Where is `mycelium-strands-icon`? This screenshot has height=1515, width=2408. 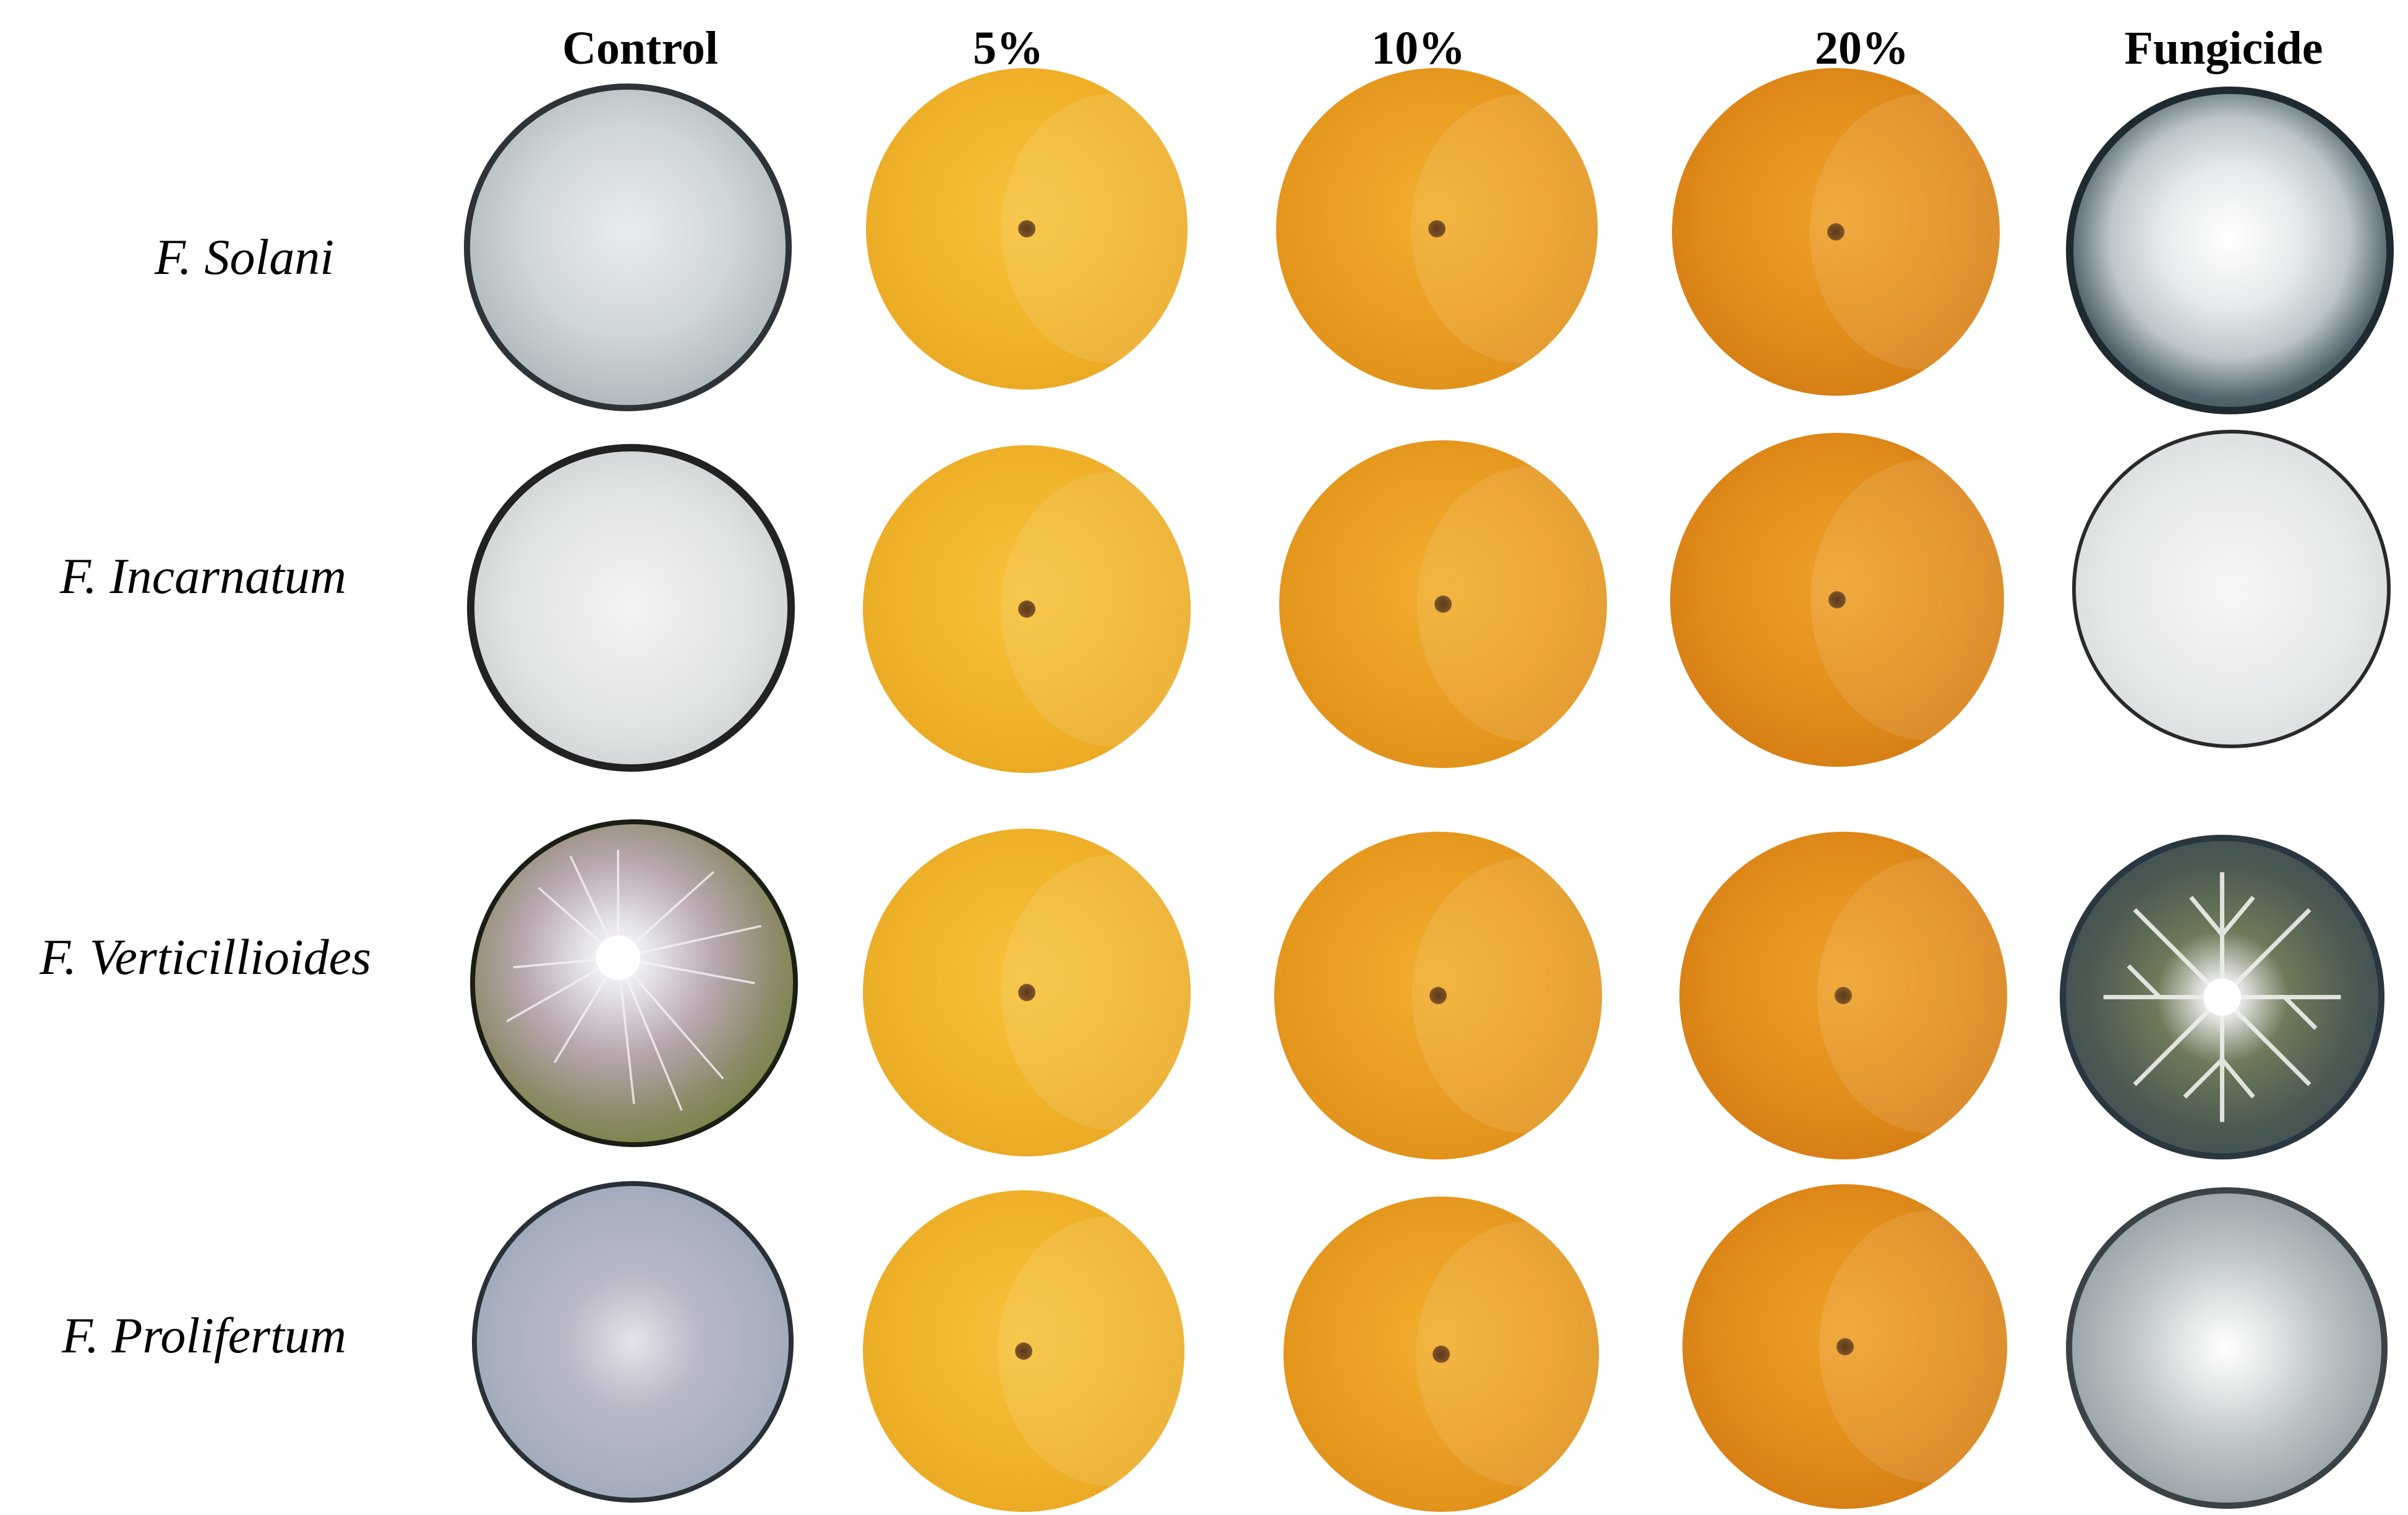 mycelium-strands-icon is located at coordinates (633, 980).